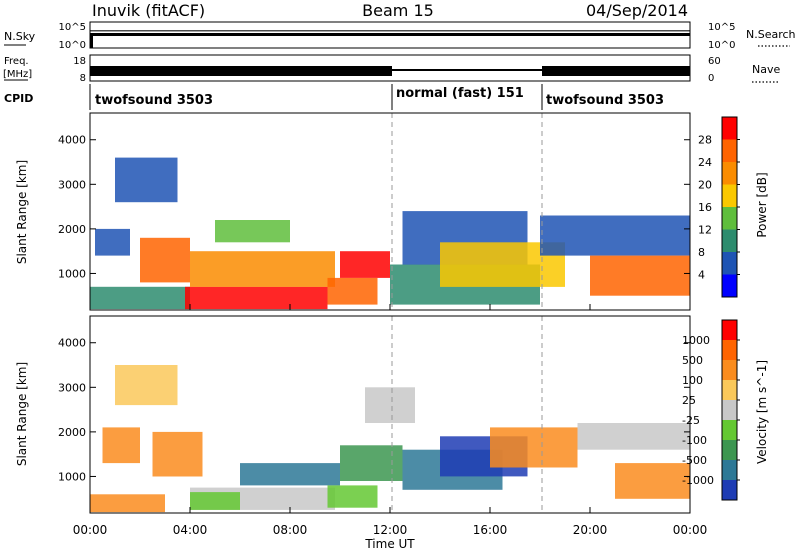  I want to click on nsearch-label: N.Search, so click(771, 34).